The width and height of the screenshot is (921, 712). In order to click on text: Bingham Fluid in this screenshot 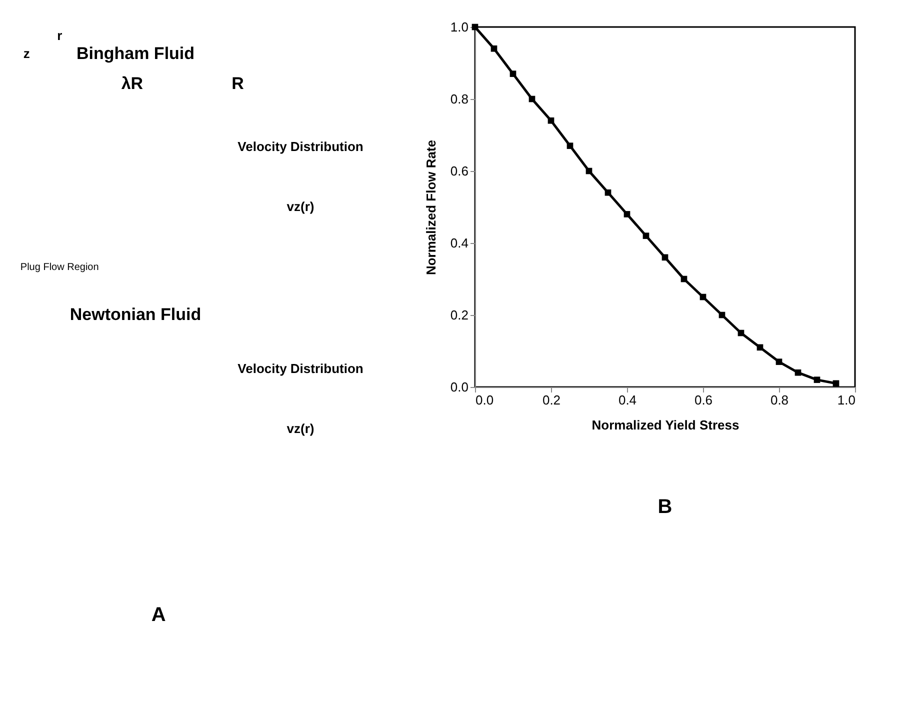, I will do `click(135, 53)`.